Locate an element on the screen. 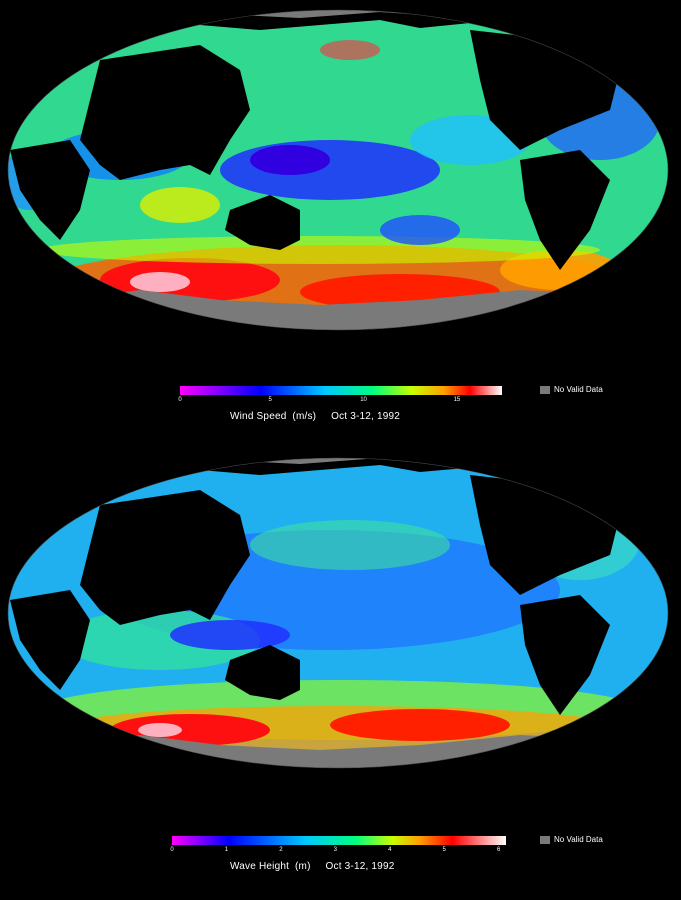 The image size is (681, 900). wind-tick: 0 is located at coordinates (180, 400).